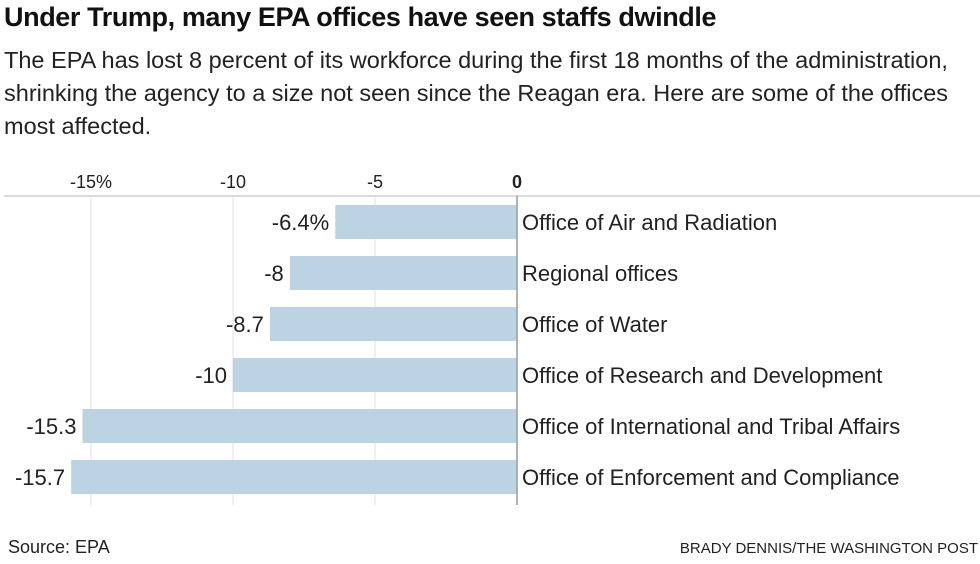 This screenshot has height=564, width=980. I want to click on credit-note: BRADY DENNIS/THE WASHINGTON POST, so click(828, 548).